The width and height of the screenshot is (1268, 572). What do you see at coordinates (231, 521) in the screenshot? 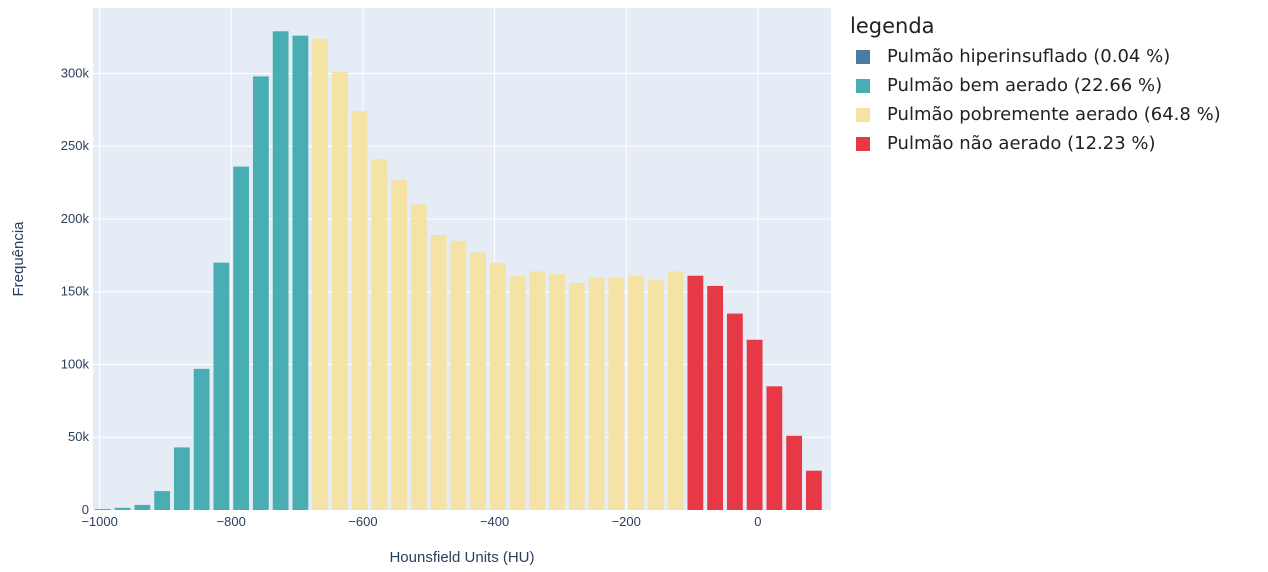
I see `x-tick-label: −800` at bounding box center [231, 521].